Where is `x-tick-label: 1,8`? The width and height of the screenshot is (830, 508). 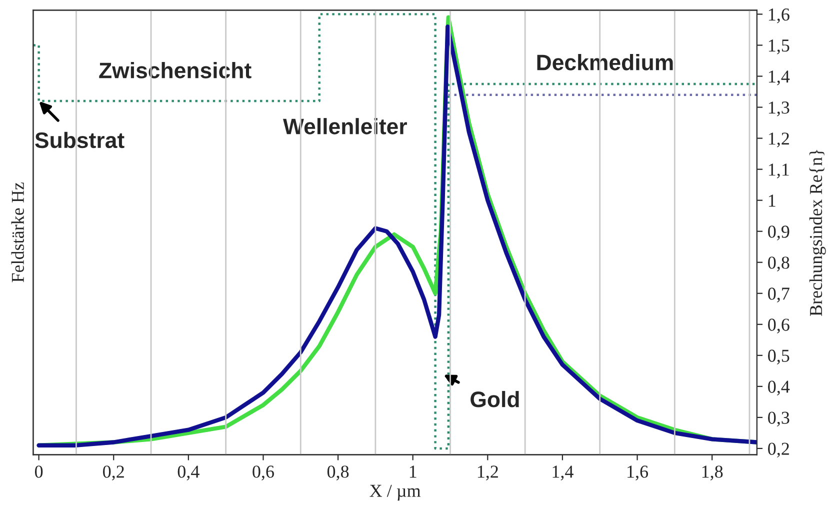
x-tick-label: 1,8 is located at coordinates (712, 473).